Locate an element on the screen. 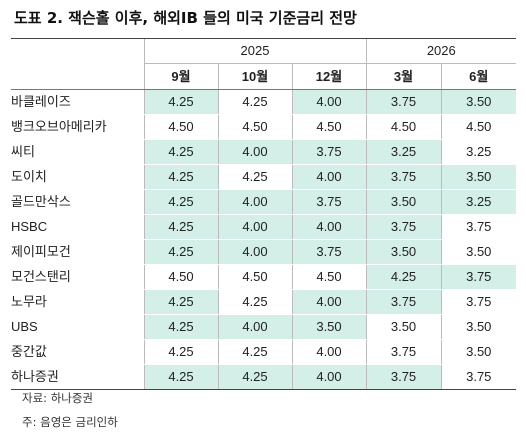  bank-name-cell: 모건스탠리 is located at coordinates (77, 277).